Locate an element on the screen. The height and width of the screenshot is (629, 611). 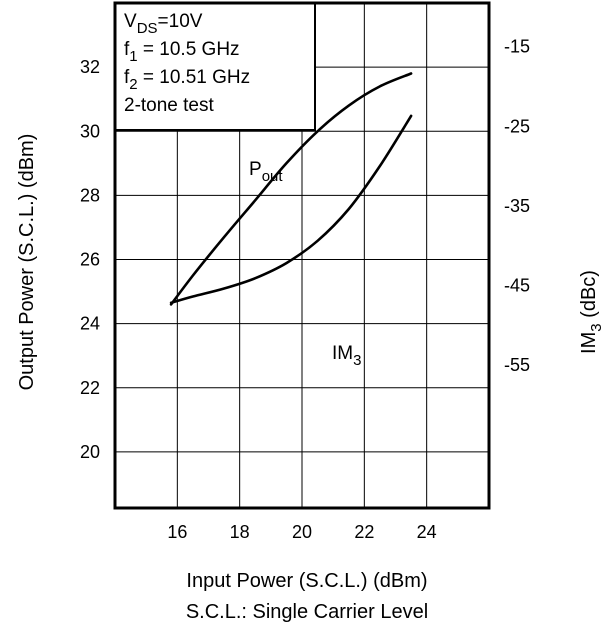
y-tick-label: 24 is located at coordinates (90, 324).